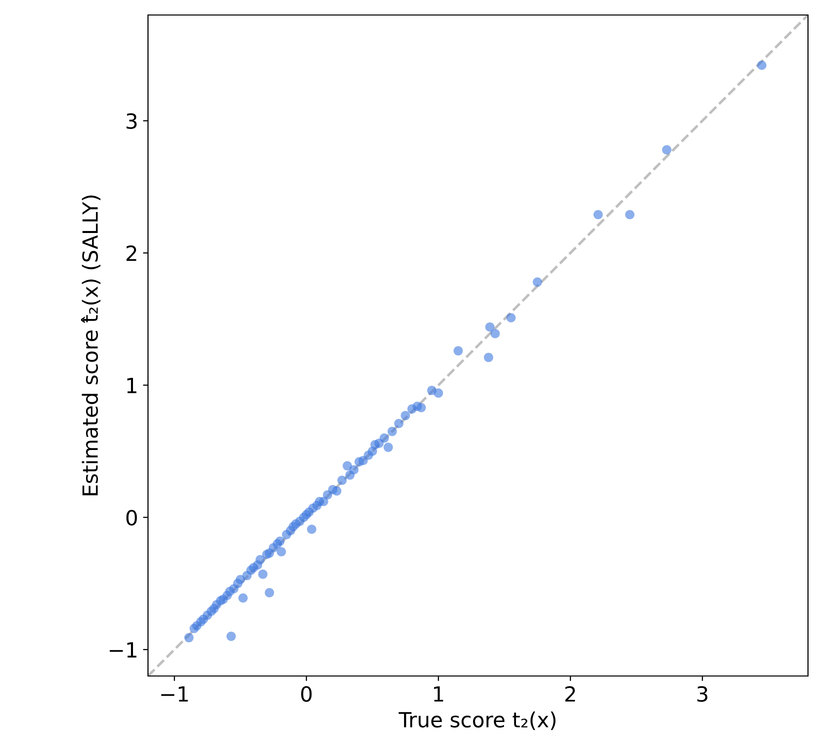 This screenshot has height=750, width=825. What do you see at coordinates (131, 121) in the screenshot?
I see `y-tick-label: 3` at bounding box center [131, 121].